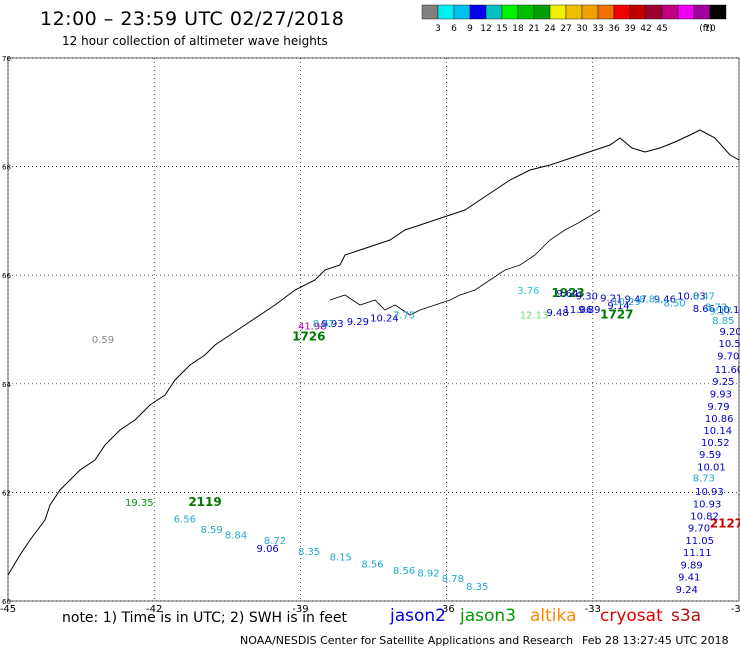  Describe the element at coordinates (103, 340) in the screenshot. I see `wave-height-value: 0.59` at that location.